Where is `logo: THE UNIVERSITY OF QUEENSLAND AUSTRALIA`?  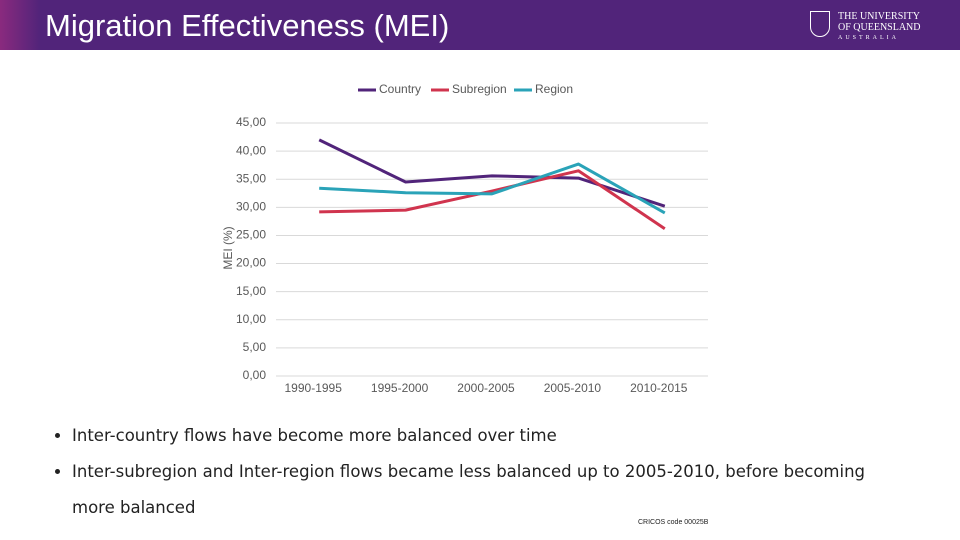 logo: THE UNIVERSITY OF QUEENSLAND AUSTRALIA is located at coordinates (879, 27).